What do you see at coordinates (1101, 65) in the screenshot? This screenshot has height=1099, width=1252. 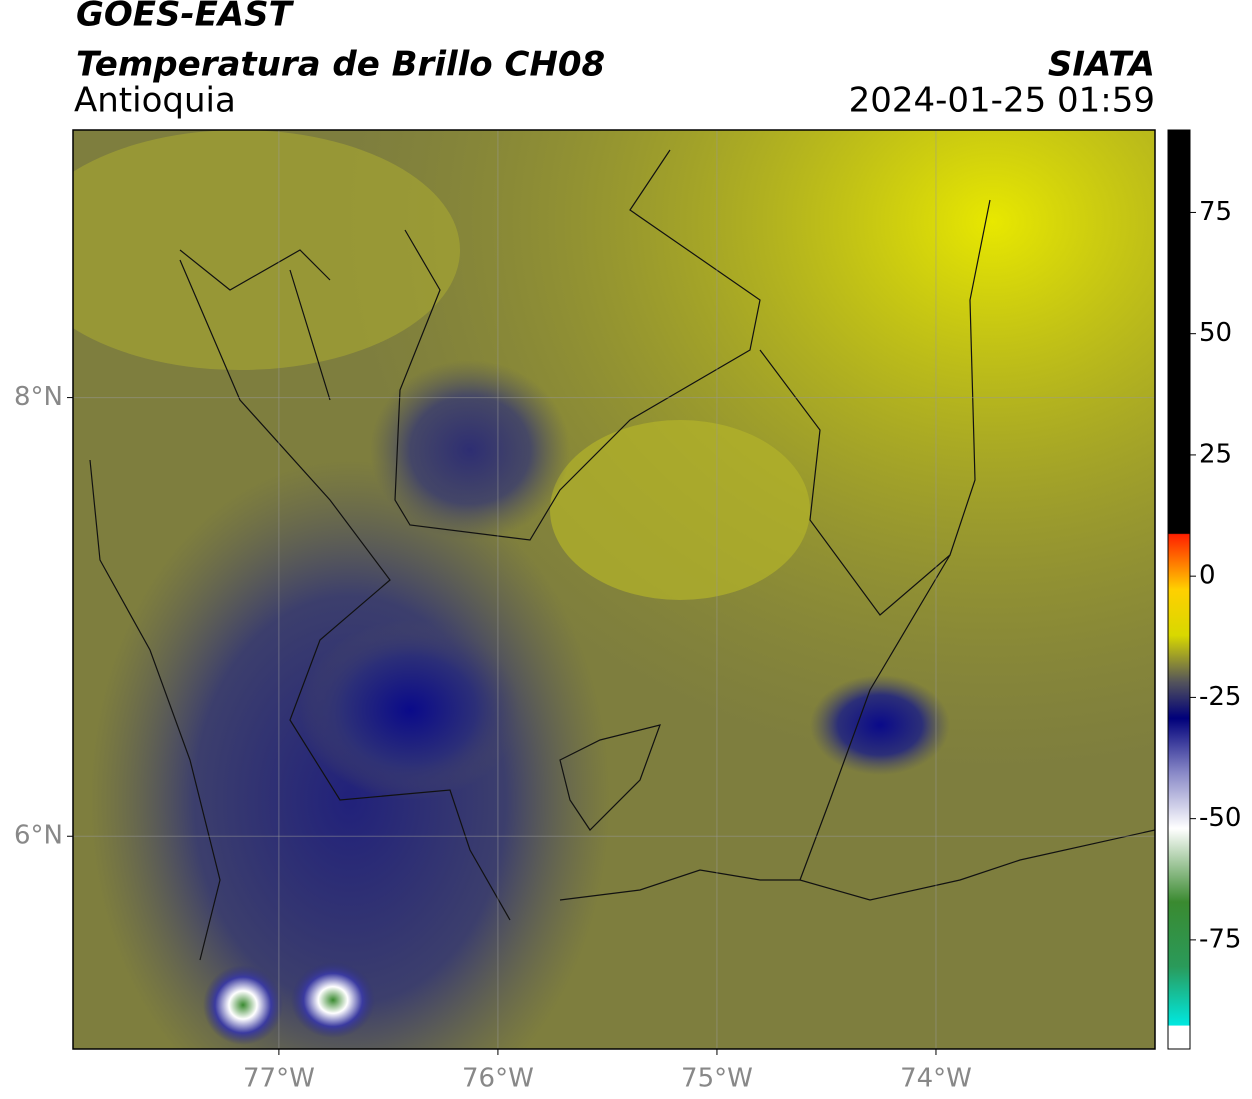 I see `source: SIATA` at bounding box center [1101, 65].